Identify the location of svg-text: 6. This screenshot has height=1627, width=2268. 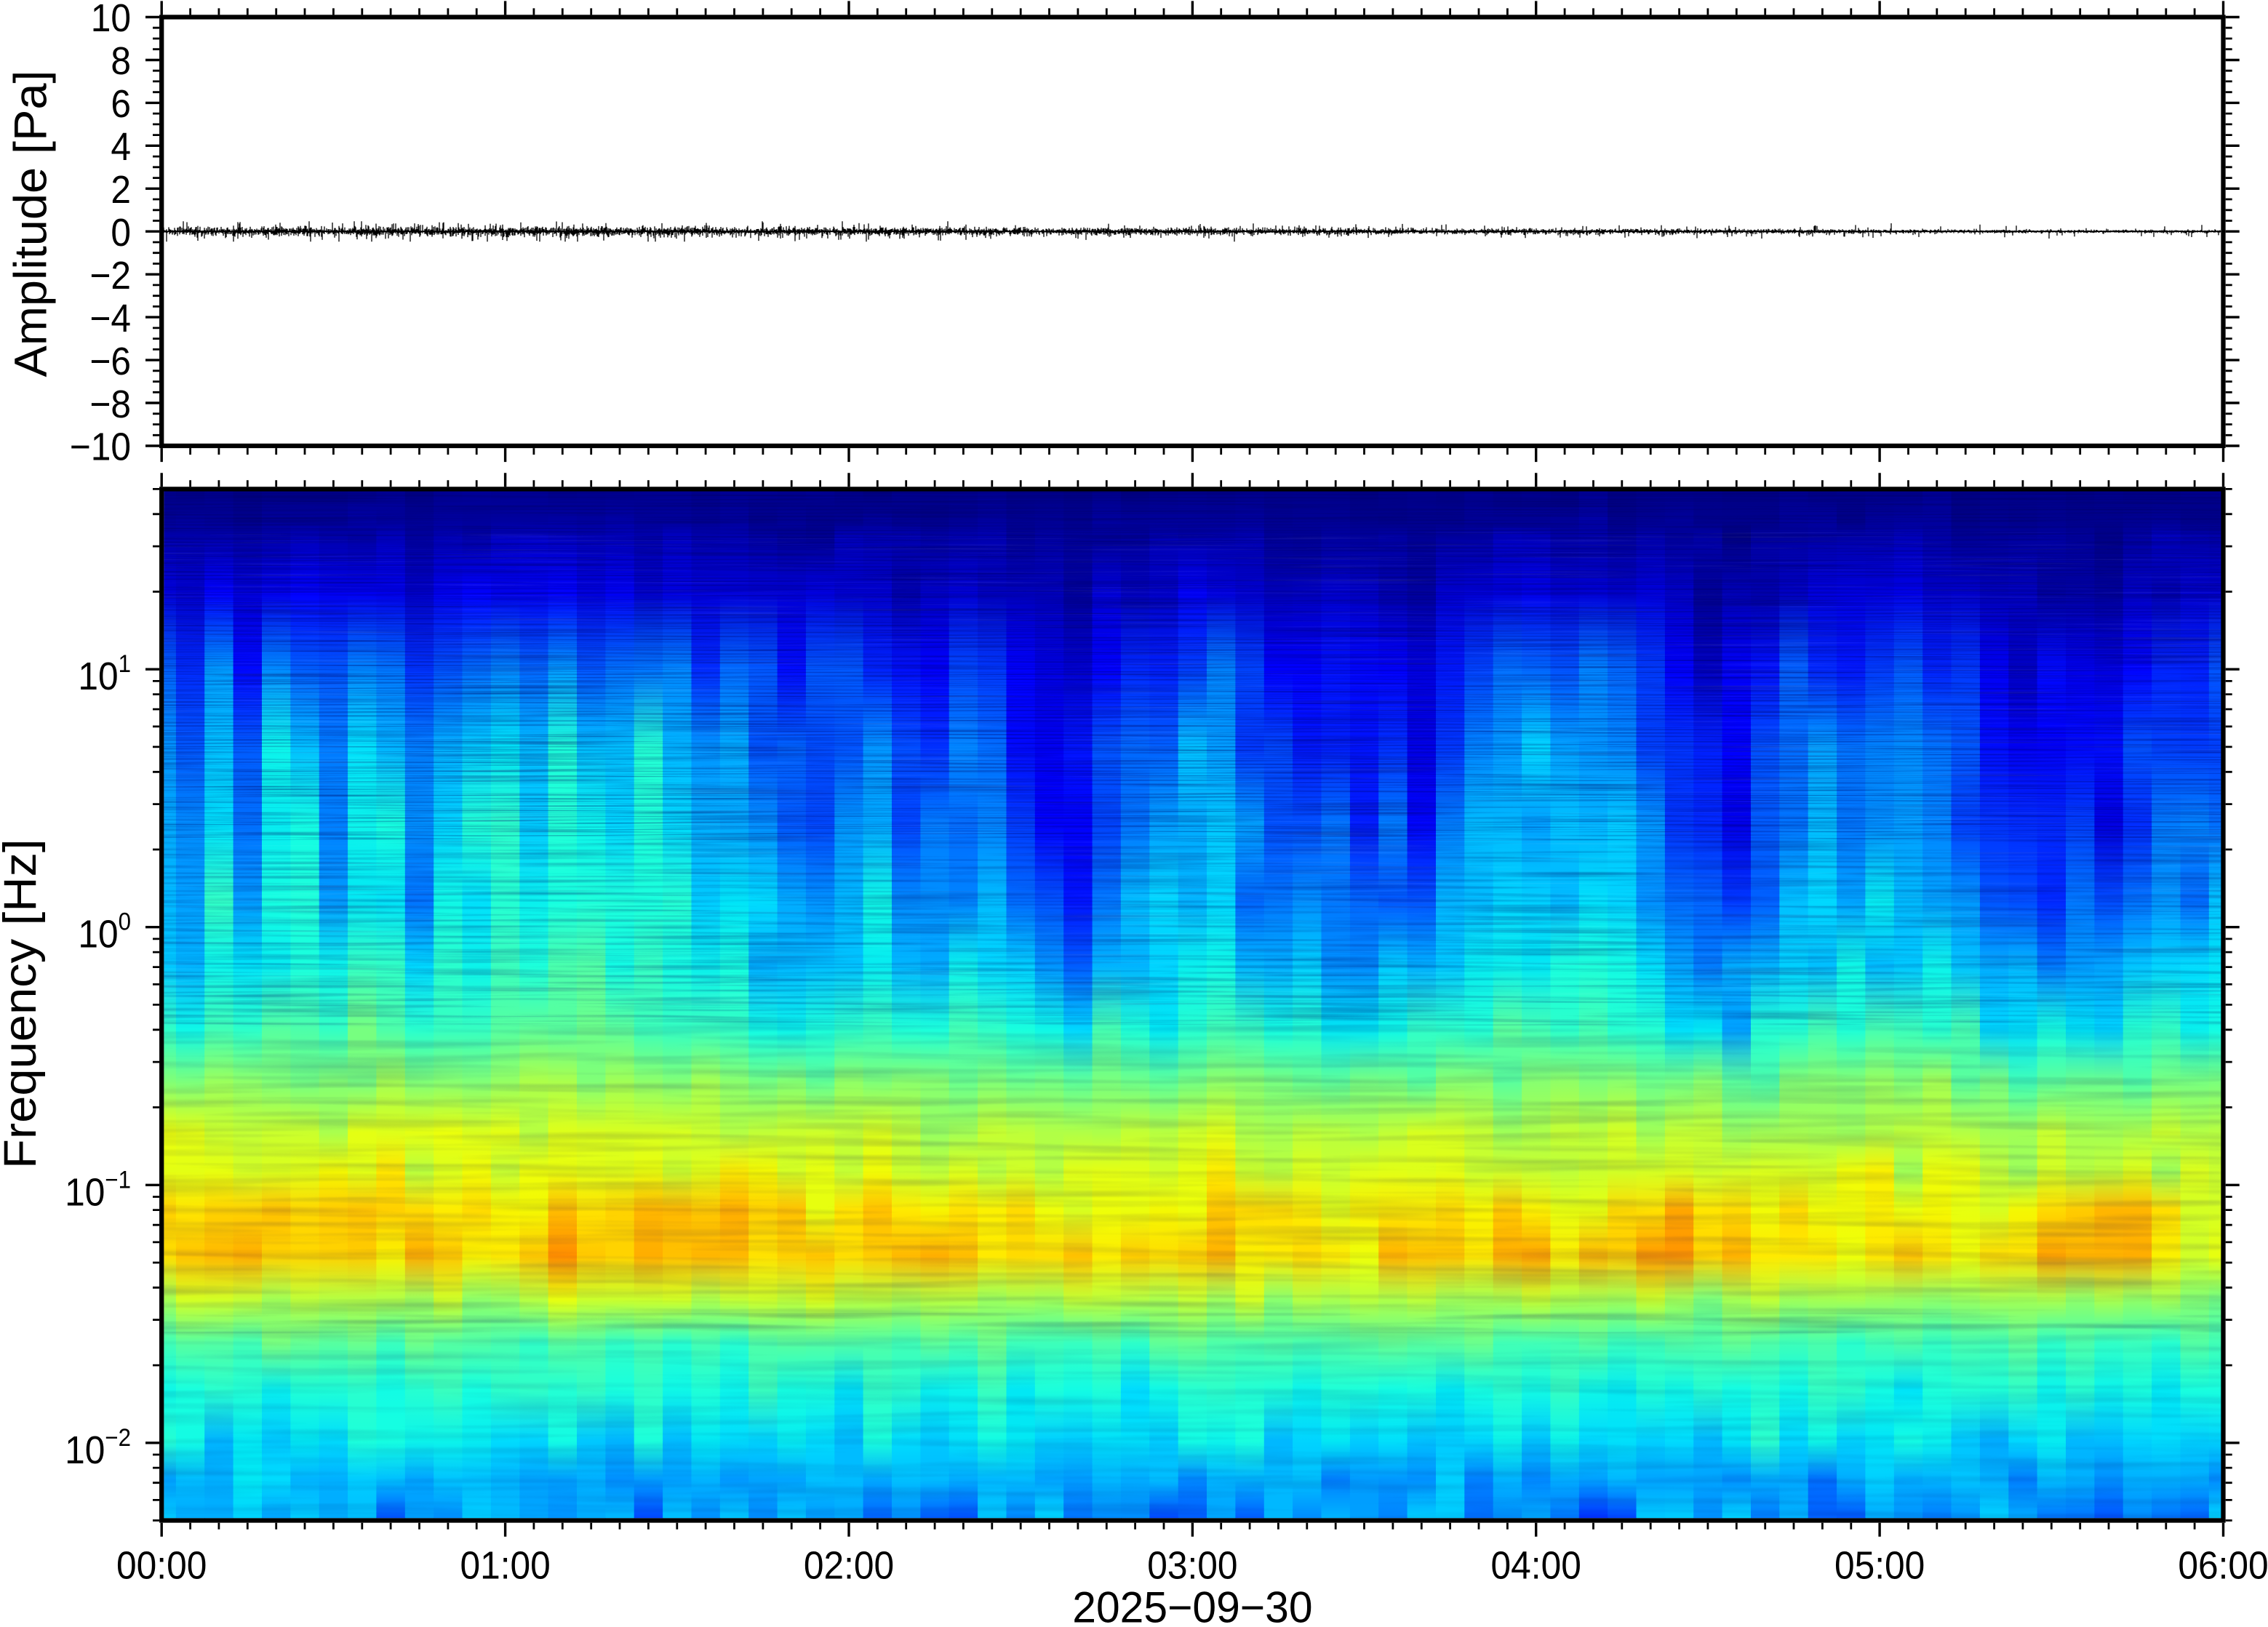
(121, 103).